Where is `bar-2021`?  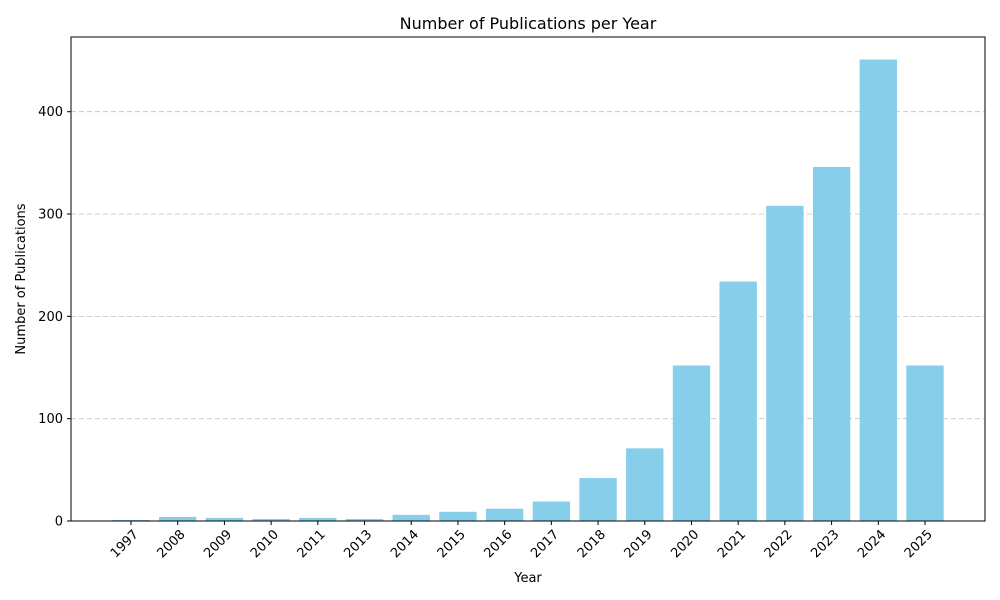
bar-2021 is located at coordinates (738, 401).